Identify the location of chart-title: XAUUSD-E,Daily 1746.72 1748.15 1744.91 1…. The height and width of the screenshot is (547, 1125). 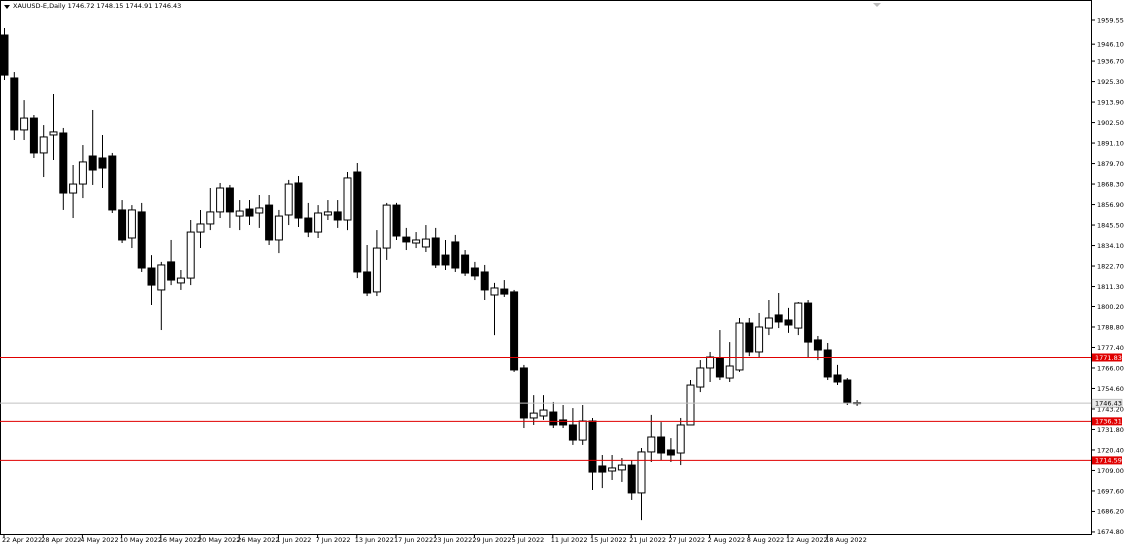
(97, 6).